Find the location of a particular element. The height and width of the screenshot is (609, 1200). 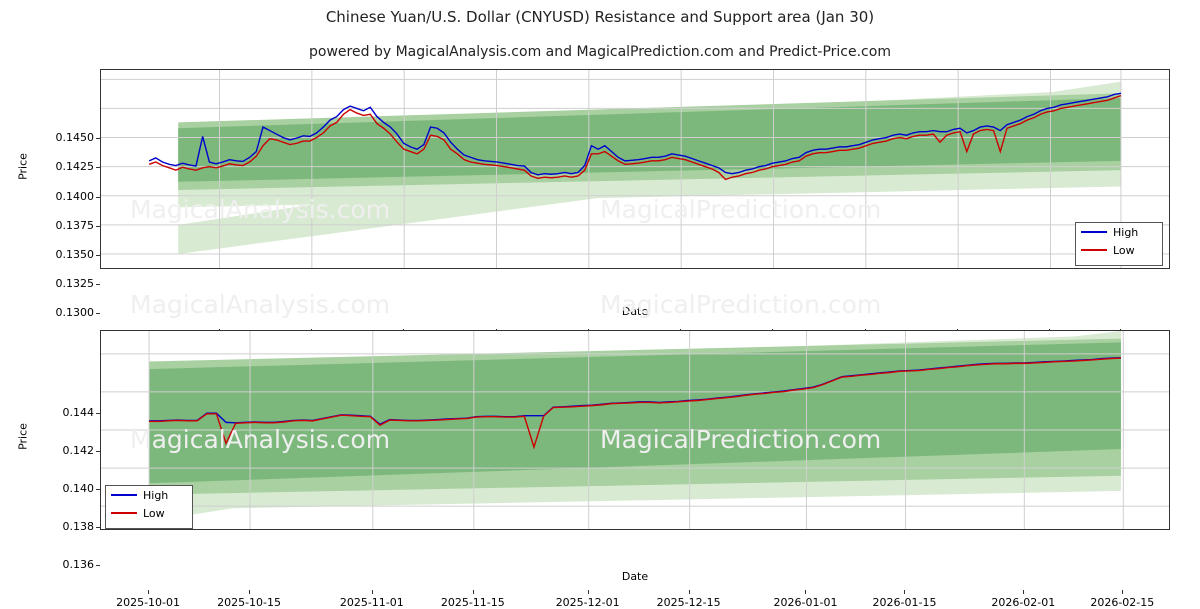

low-line-swatch is located at coordinates (1094, 250).